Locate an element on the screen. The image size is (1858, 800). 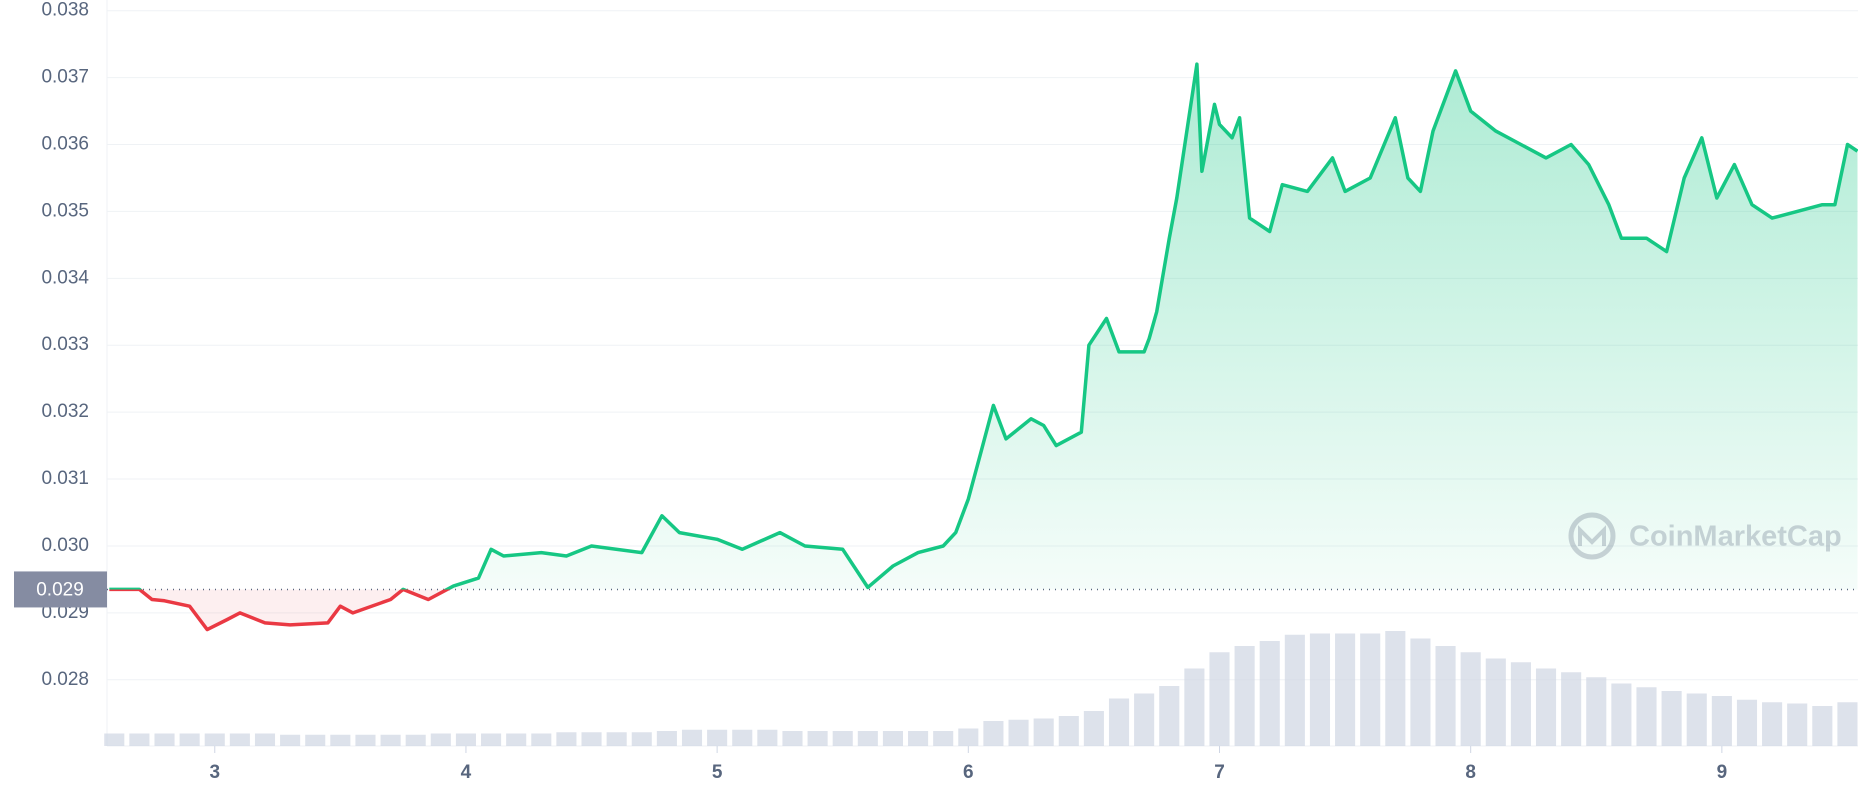
y-tick-label: 0.032 is located at coordinates (65, 411).